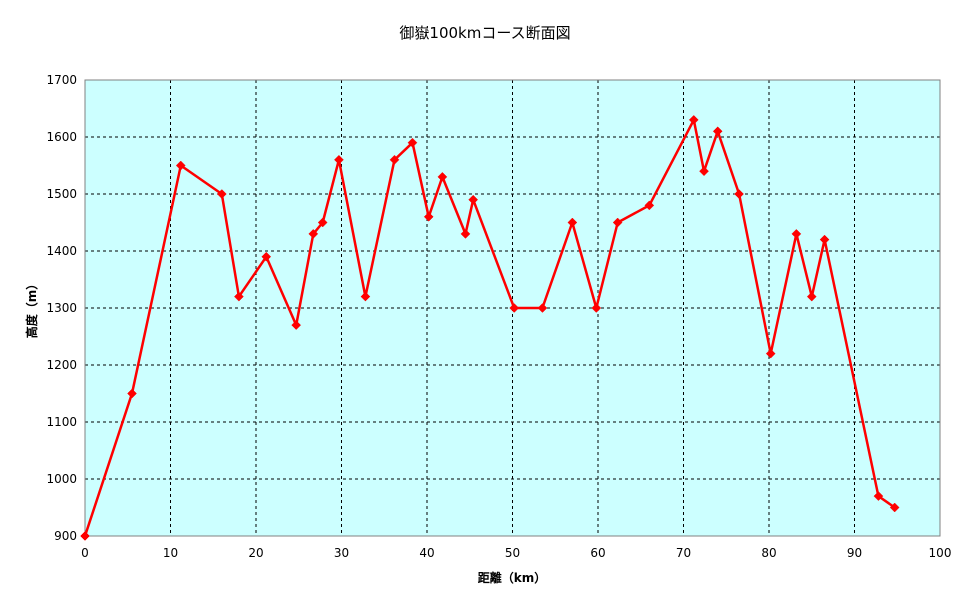 This screenshot has width=970, height=604. Describe the element at coordinates (597, 553) in the screenshot. I see `x-tick-label: 60` at that location.